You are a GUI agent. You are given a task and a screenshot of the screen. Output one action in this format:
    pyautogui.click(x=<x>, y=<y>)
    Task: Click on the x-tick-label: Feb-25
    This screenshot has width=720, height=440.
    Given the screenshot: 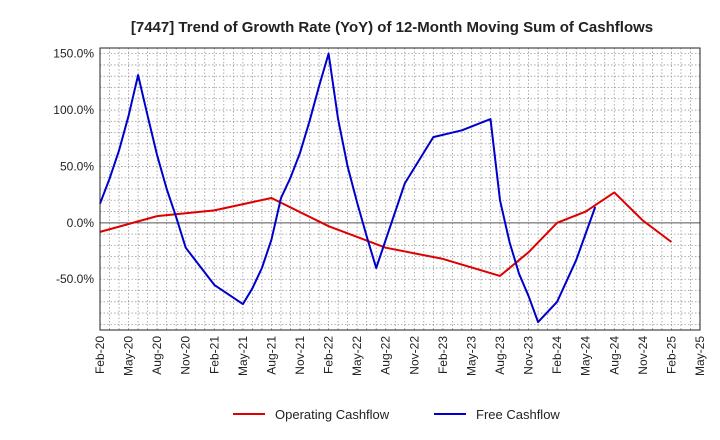 What is the action you would take?
    pyautogui.click(x=671, y=355)
    